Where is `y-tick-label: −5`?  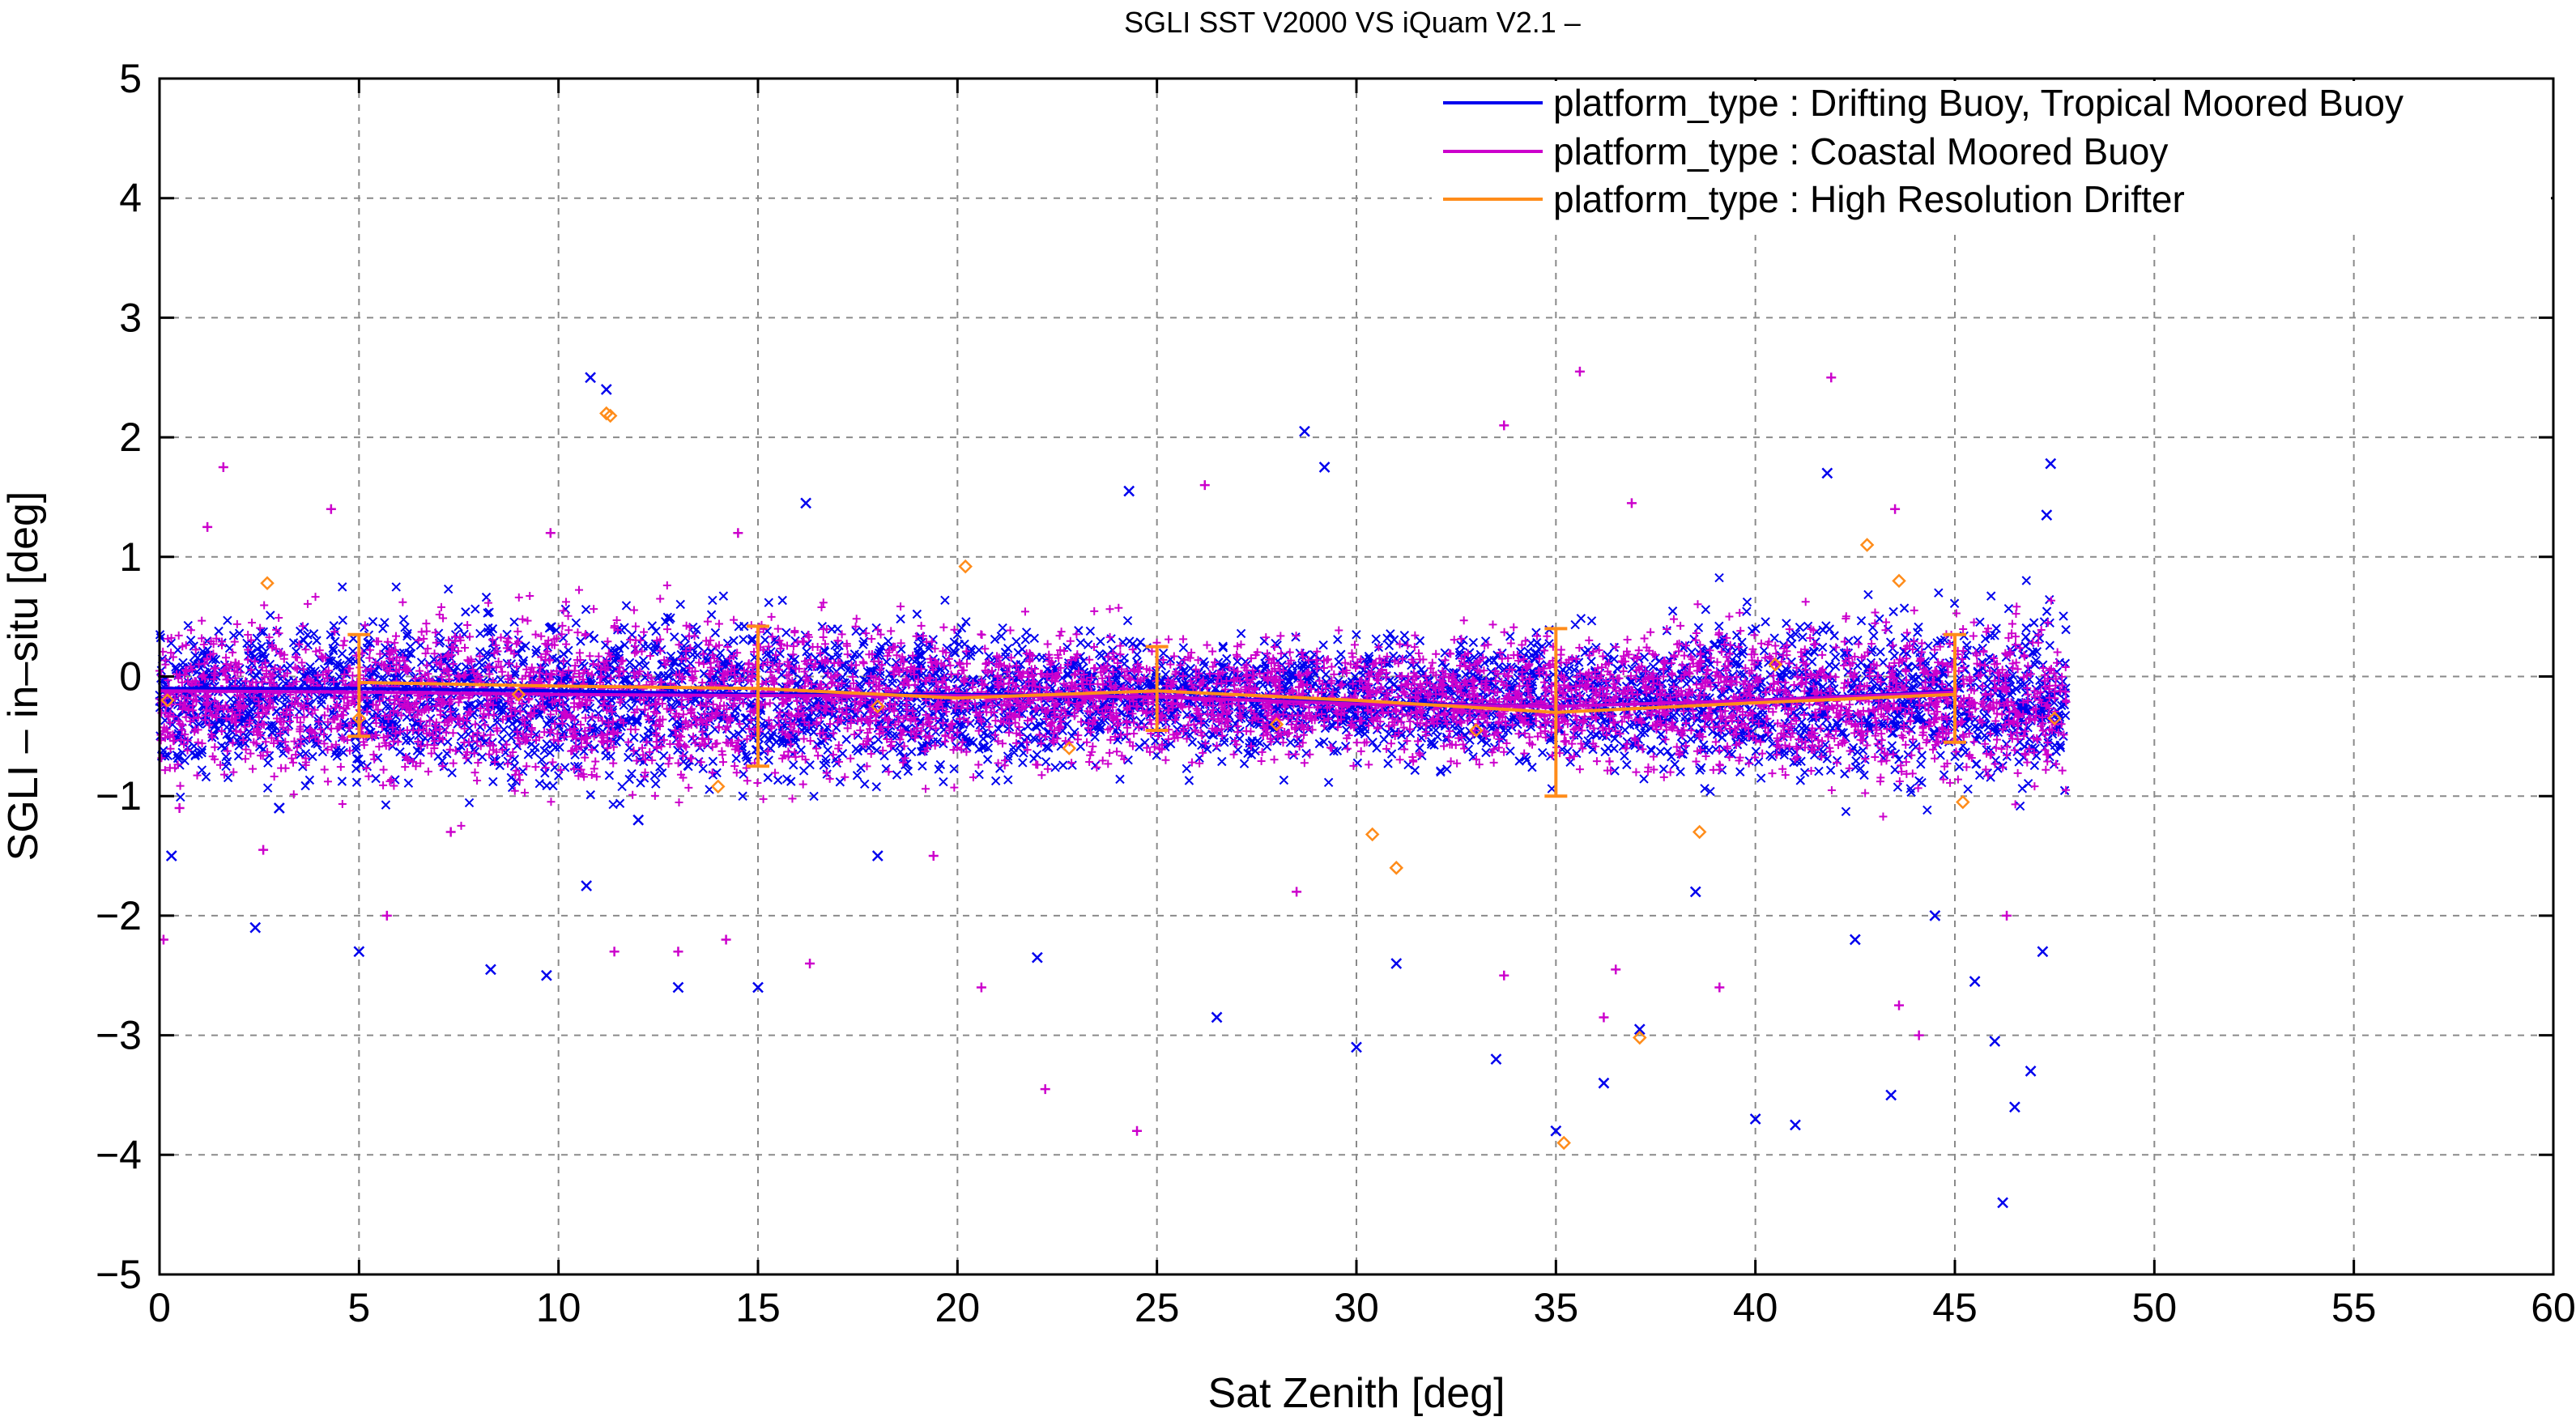
y-tick-label: −5 is located at coordinates (119, 1274).